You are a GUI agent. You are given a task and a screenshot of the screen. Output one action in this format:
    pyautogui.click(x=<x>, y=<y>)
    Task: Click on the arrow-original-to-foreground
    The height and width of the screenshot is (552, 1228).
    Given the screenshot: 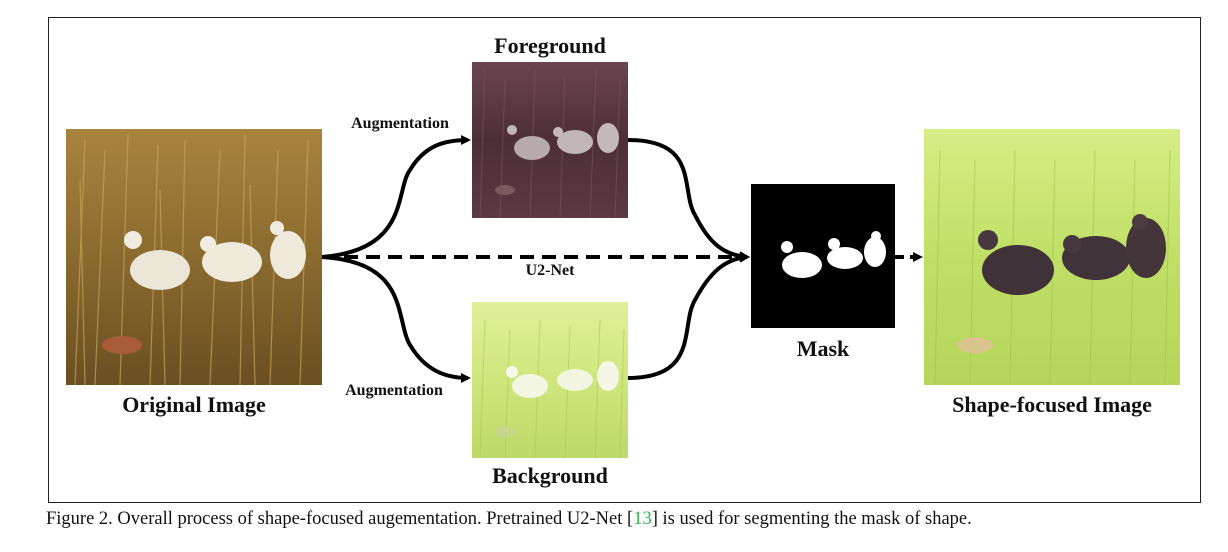 What is the action you would take?
    pyautogui.click(x=396, y=197)
    